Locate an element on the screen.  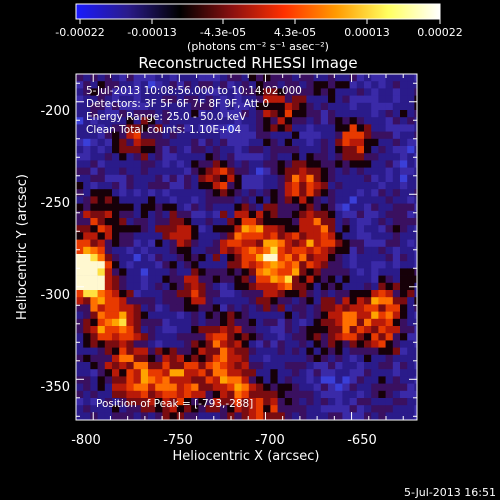
colorbar-tick-label: -4.3e-05 is located at coordinates (223, 32).